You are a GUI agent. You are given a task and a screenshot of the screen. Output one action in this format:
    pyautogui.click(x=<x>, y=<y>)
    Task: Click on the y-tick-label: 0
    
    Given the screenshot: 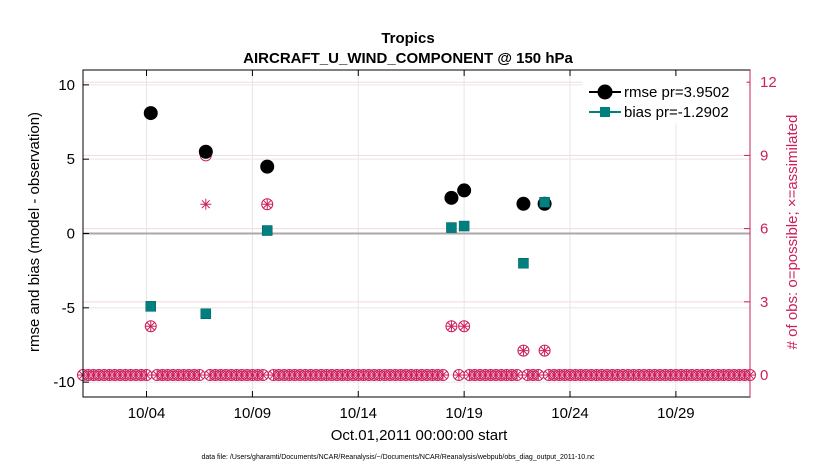 What is the action you would take?
    pyautogui.click(x=71, y=234)
    